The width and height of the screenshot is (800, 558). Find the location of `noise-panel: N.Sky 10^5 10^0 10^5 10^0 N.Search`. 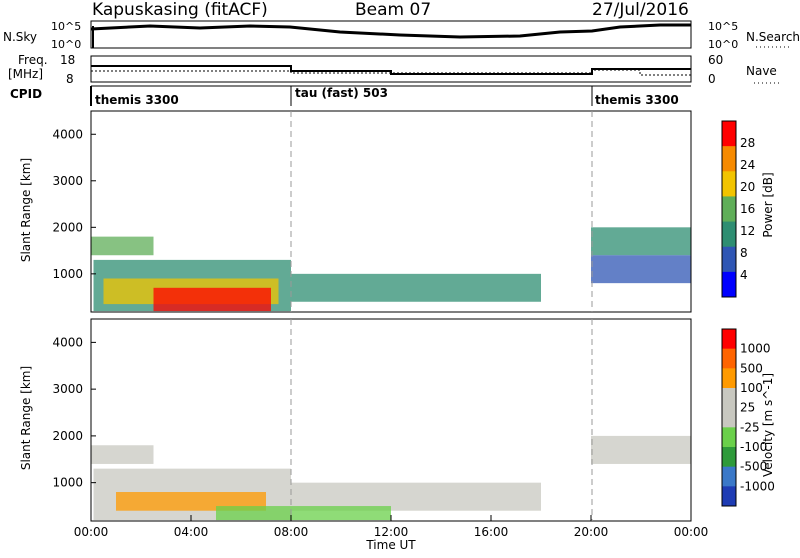

noise-panel: N.Sky 10^5 10^0 10^5 10^0 N.Search is located at coordinates (401, 35).